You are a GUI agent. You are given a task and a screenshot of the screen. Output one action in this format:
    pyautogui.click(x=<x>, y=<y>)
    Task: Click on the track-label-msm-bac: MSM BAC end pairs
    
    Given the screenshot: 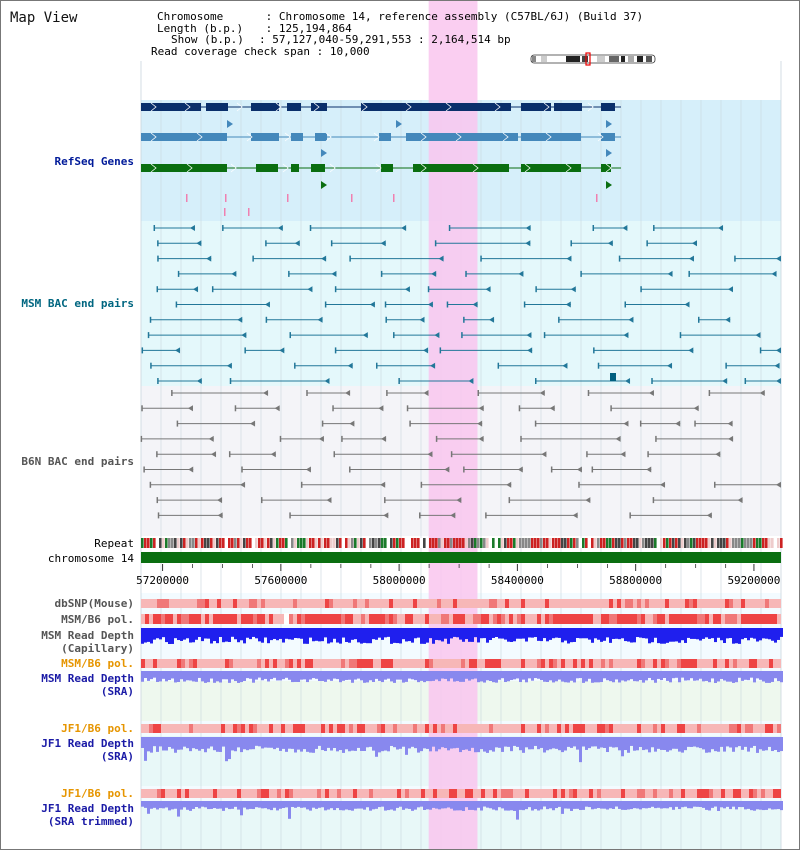 What is the action you would take?
    pyautogui.click(x=77, y=303)
    